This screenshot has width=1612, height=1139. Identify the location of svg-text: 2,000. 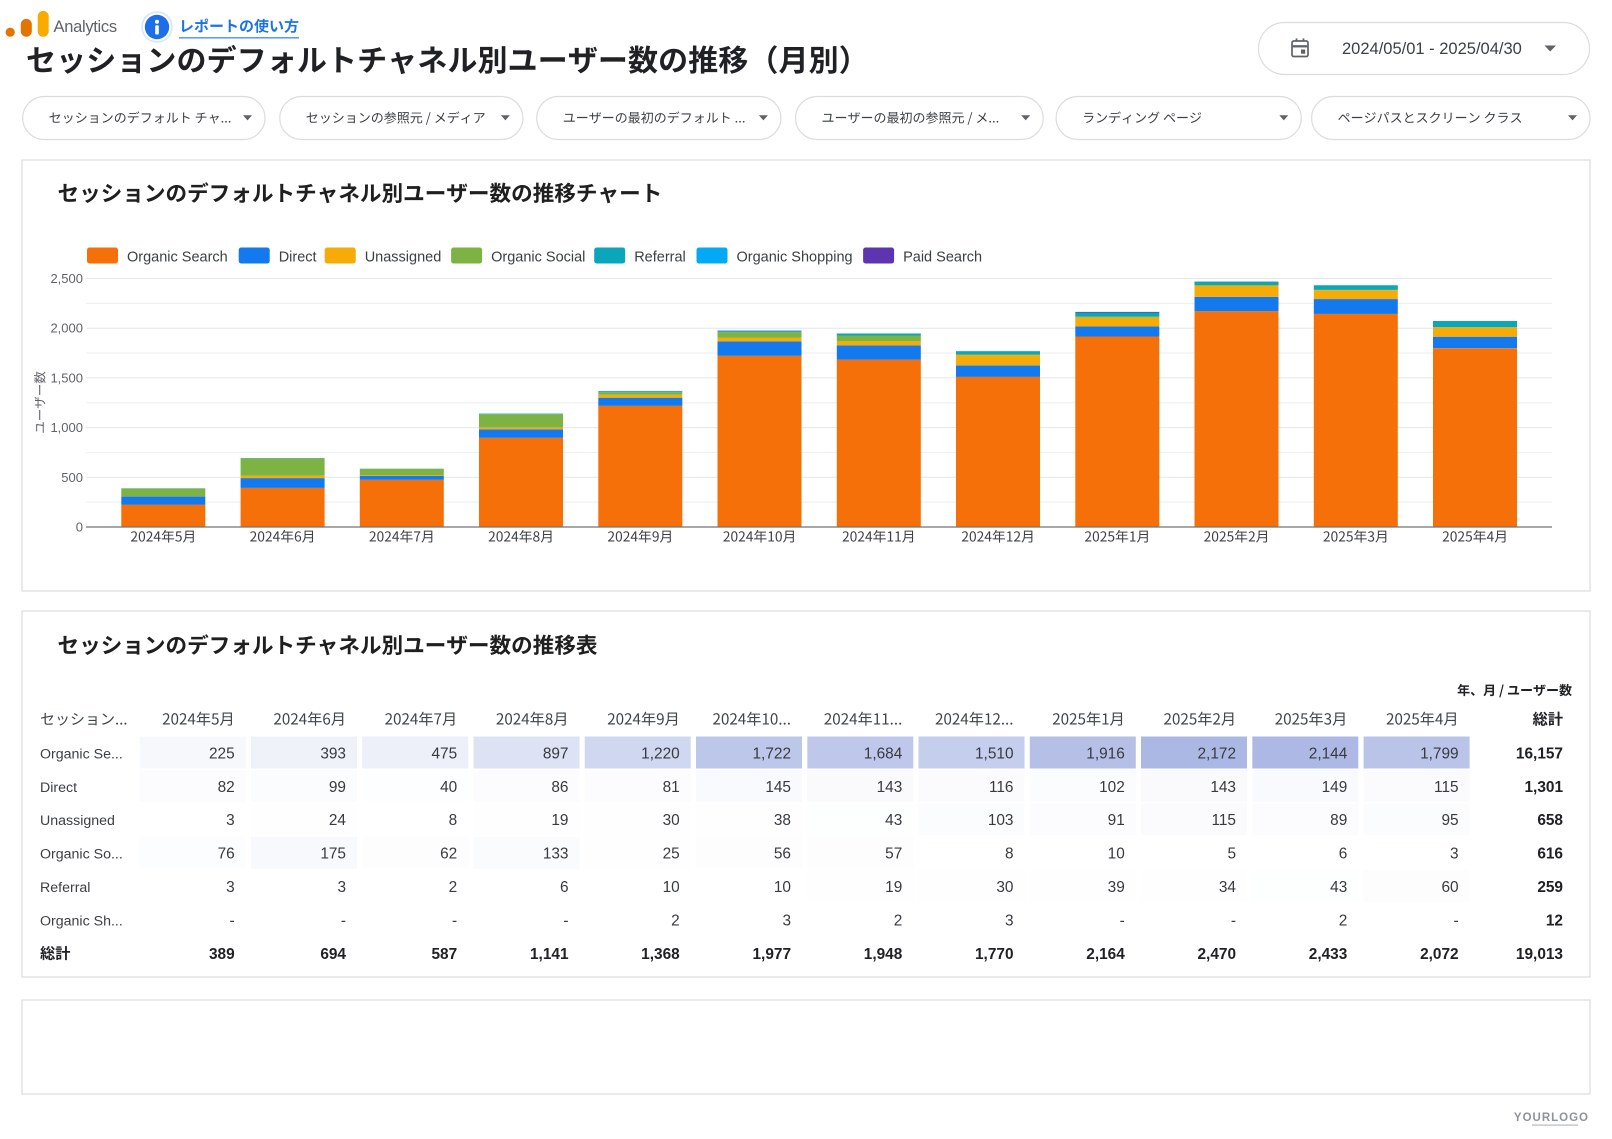
(66, 328).